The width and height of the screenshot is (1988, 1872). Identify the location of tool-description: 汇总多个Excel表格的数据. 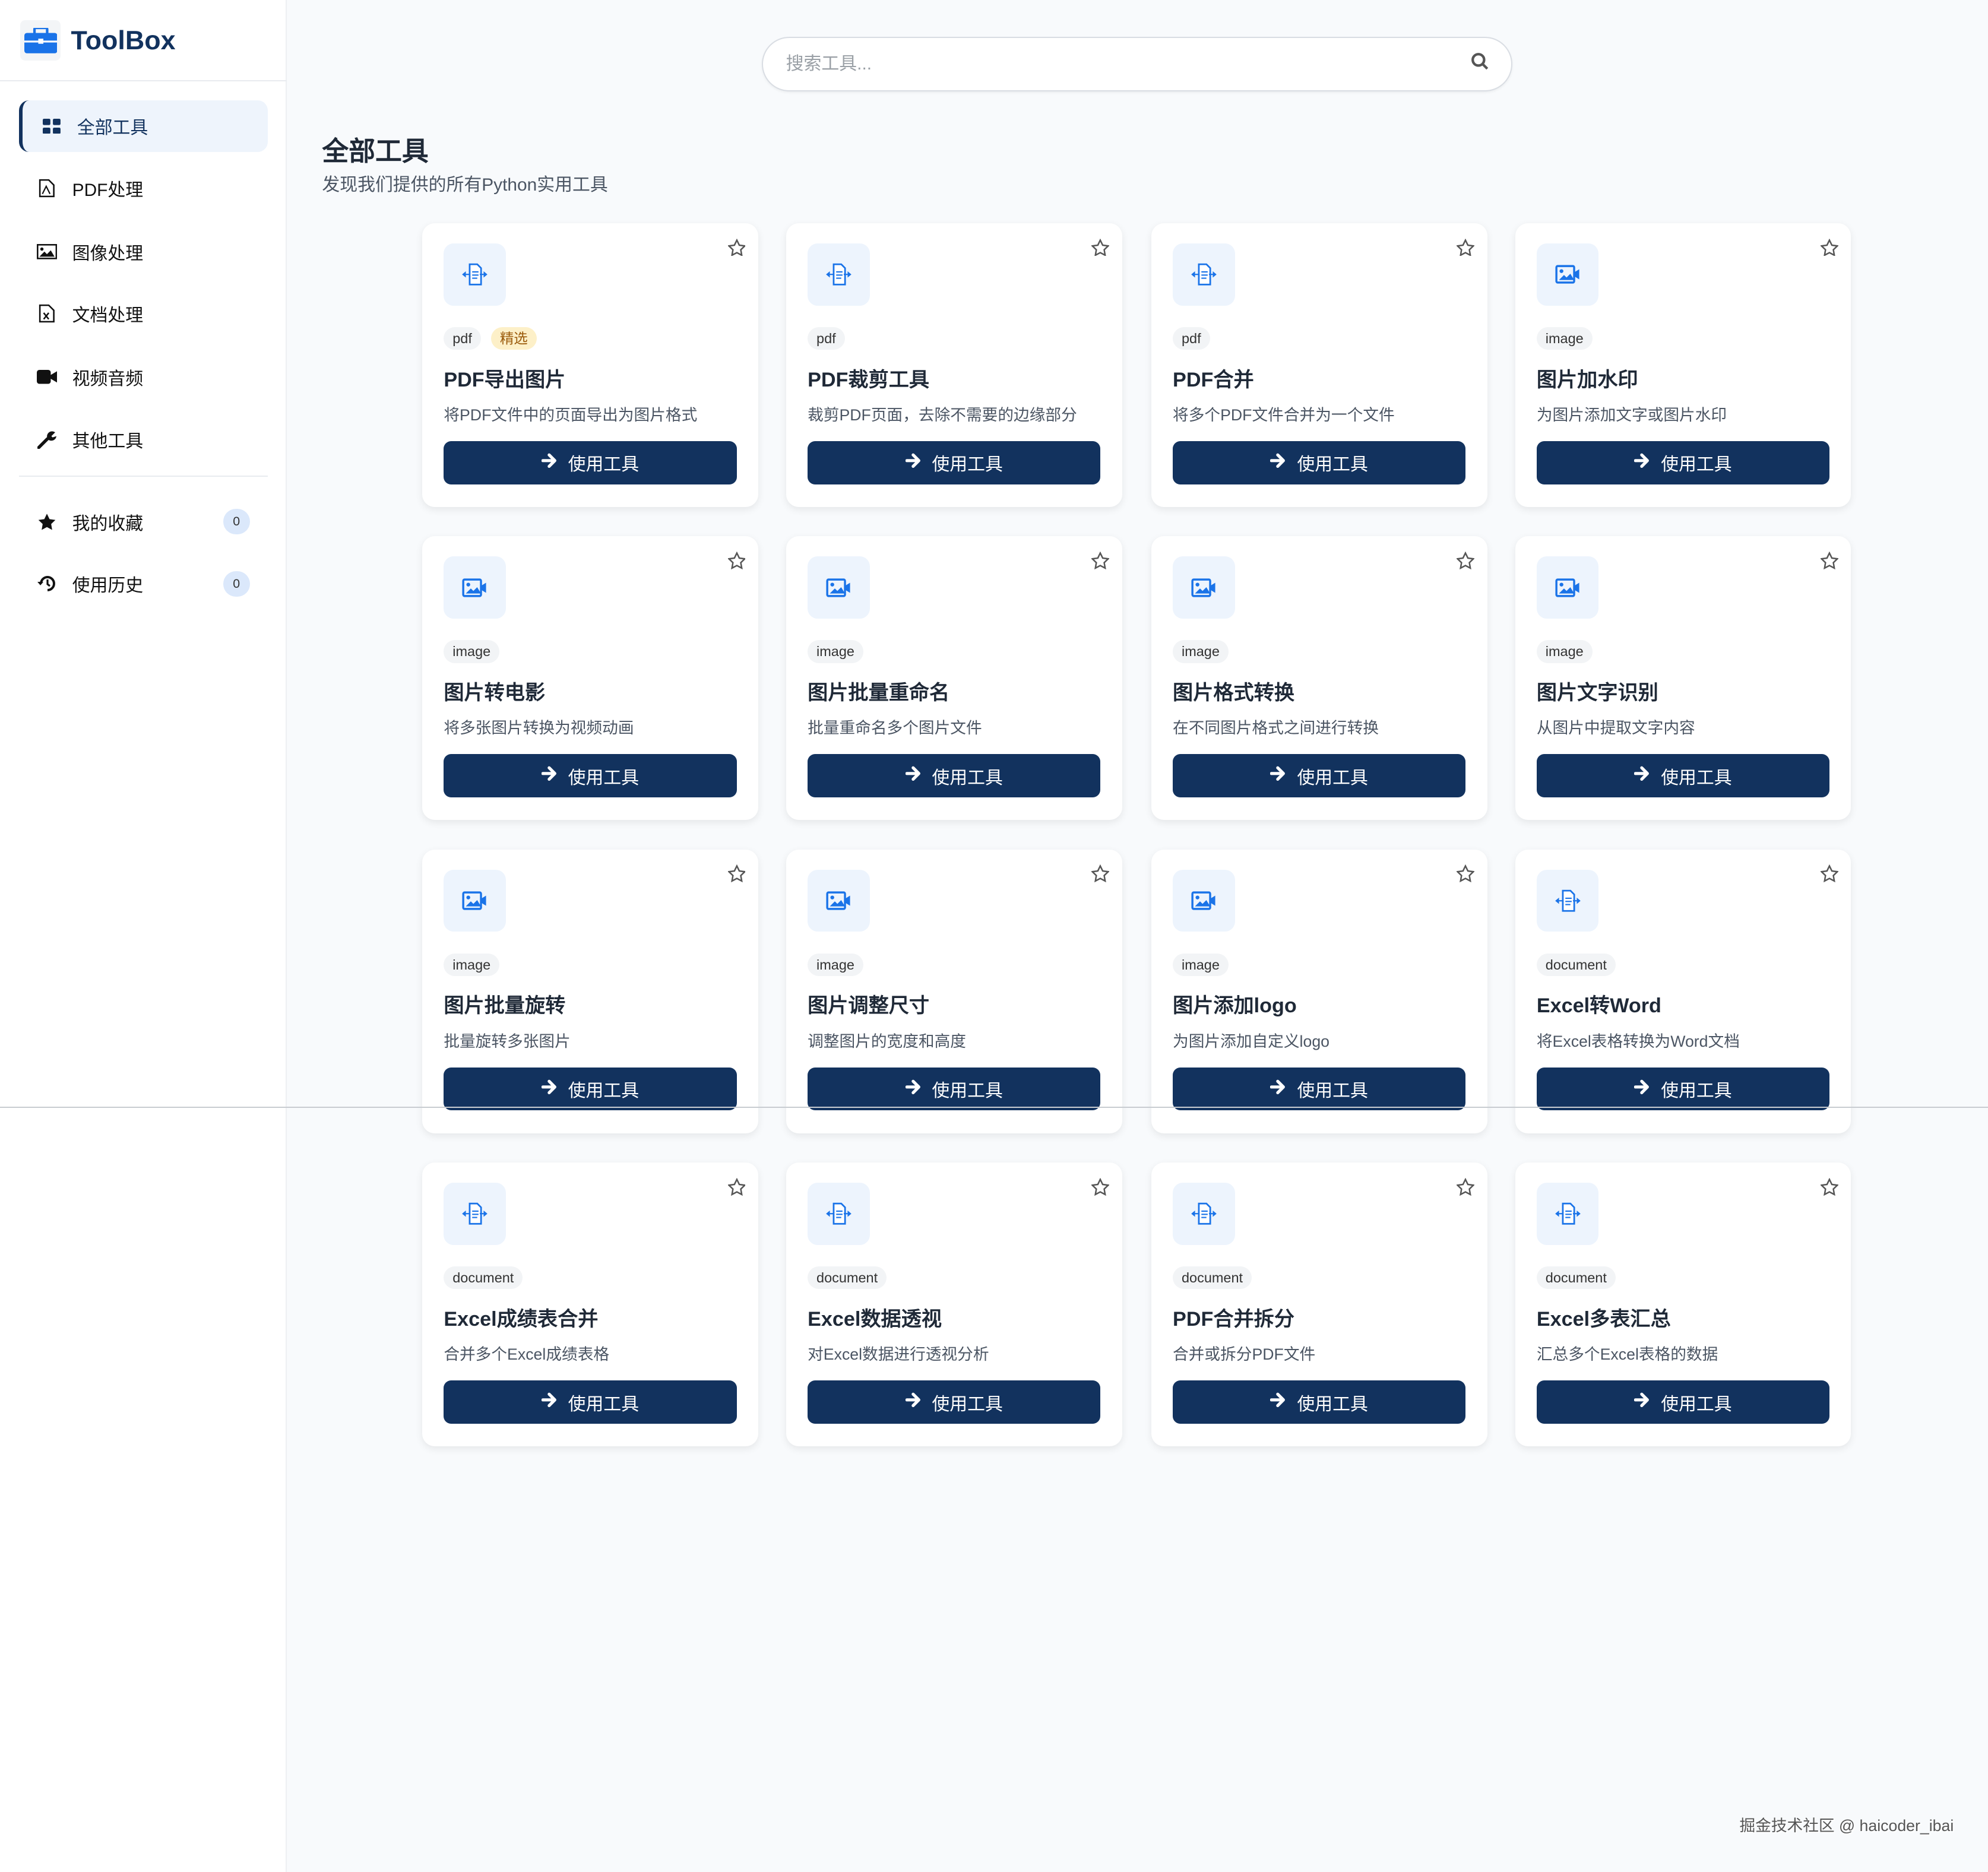
(1627, 1354).